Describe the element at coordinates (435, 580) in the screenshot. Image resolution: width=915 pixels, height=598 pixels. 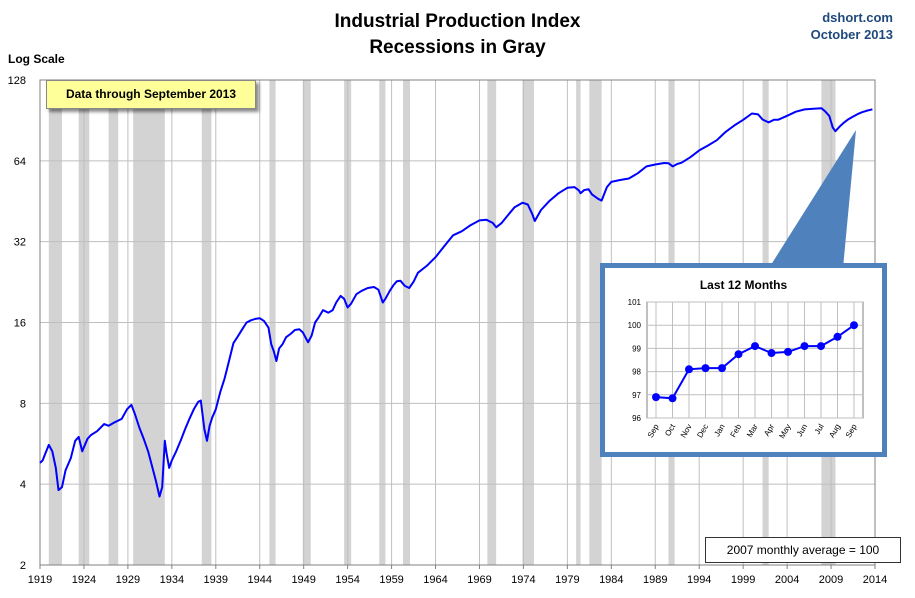
I see `x-tick-label: 1964` at that location.